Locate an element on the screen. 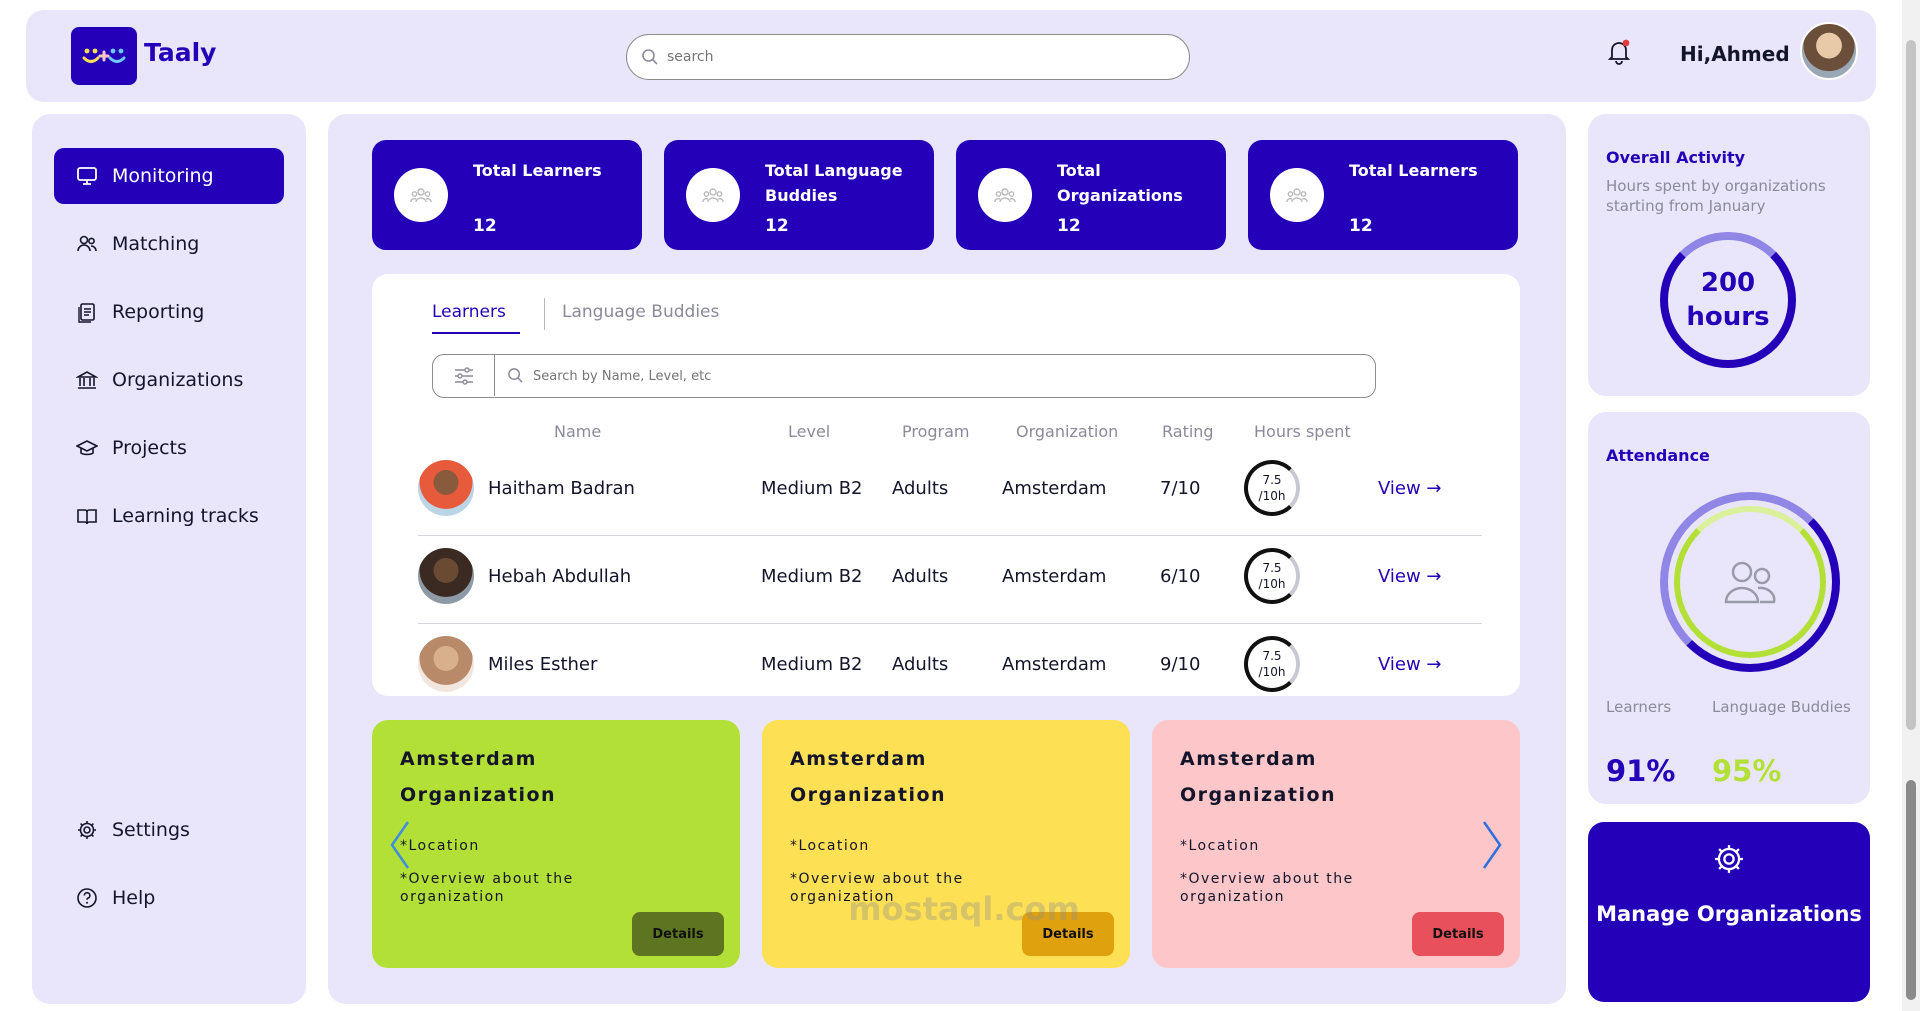 The height and width of the screenshot is (1011, 1920). bank-icon is located at coordinates (87, 380).